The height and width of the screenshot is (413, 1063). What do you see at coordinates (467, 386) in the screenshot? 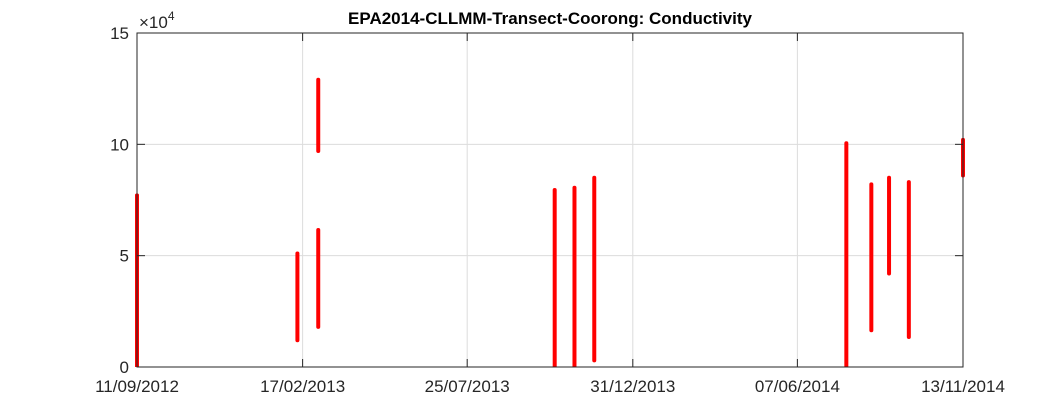
I see `x-tick-label: 25/07/2013` at bounding box center [467, 386].